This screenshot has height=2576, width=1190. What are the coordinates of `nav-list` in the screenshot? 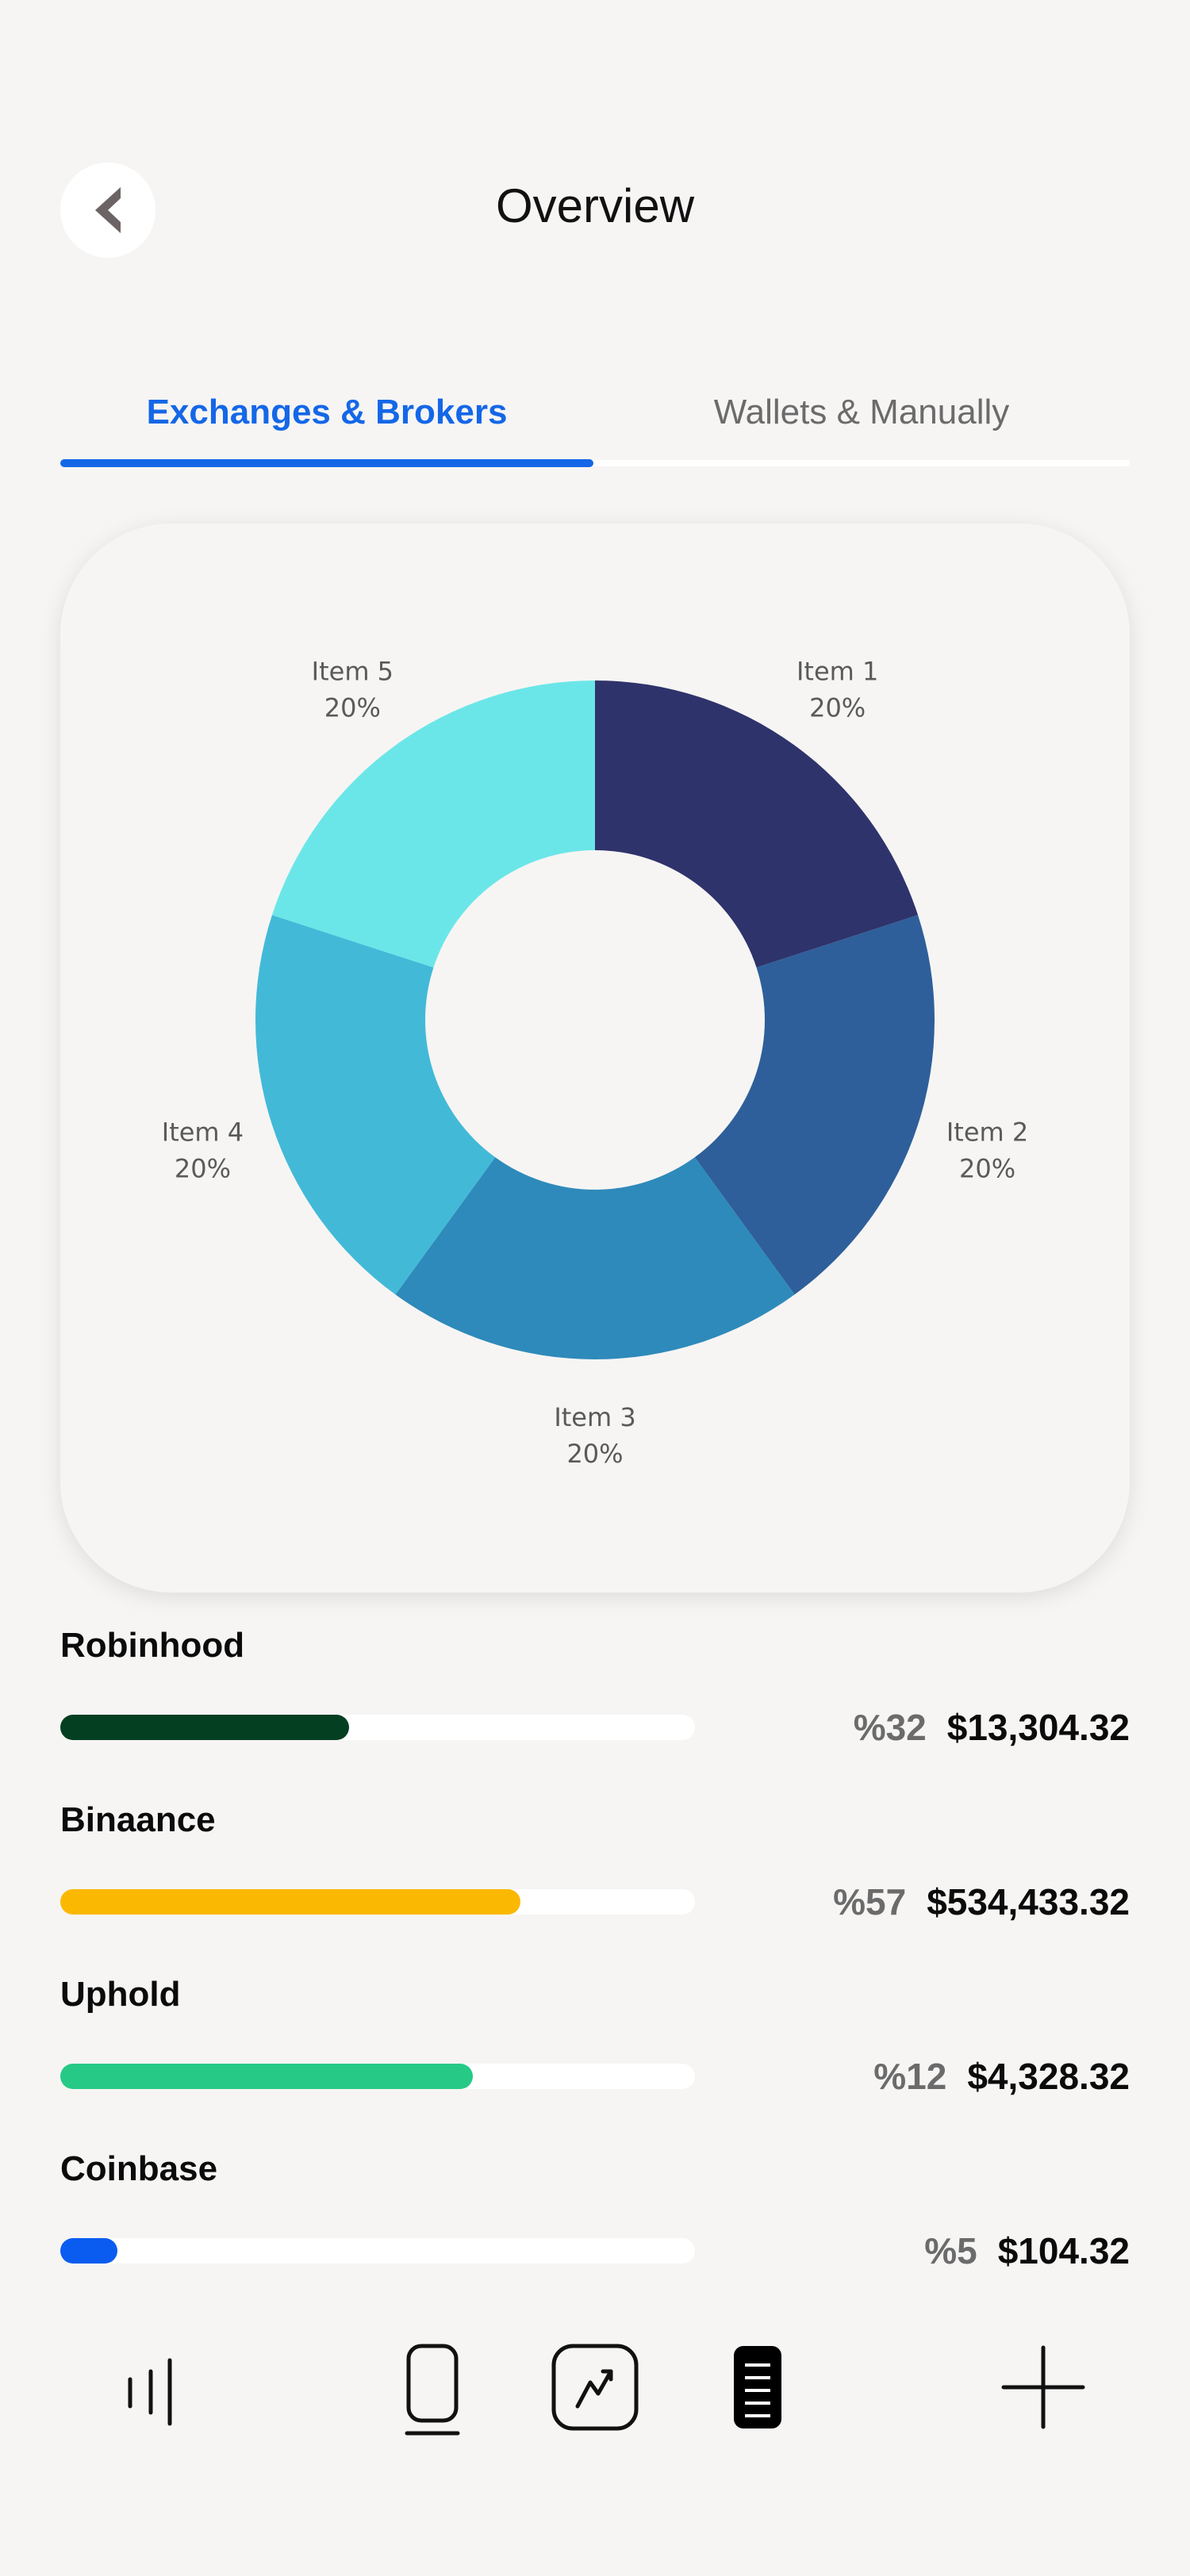 It's located at (757, 2388).